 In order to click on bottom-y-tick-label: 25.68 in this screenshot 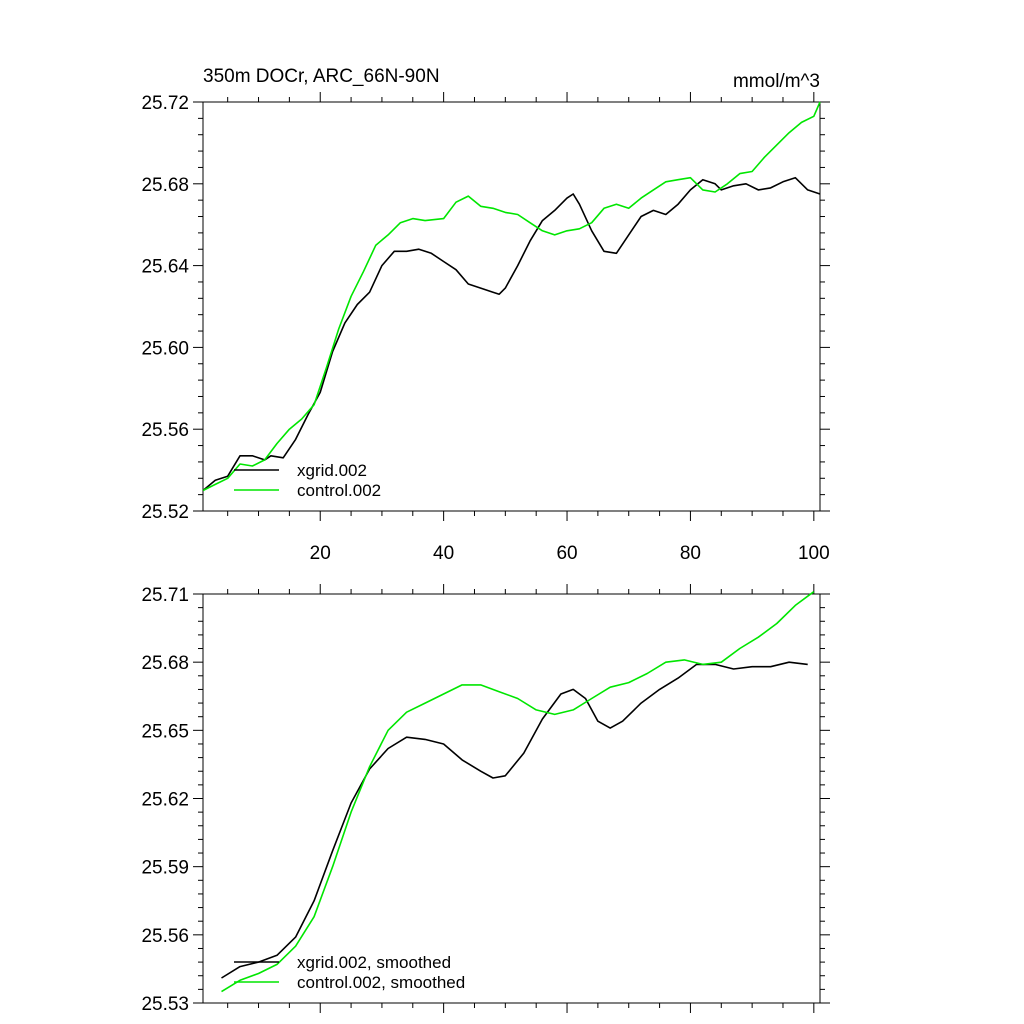, I will do `click(165, 663)`.